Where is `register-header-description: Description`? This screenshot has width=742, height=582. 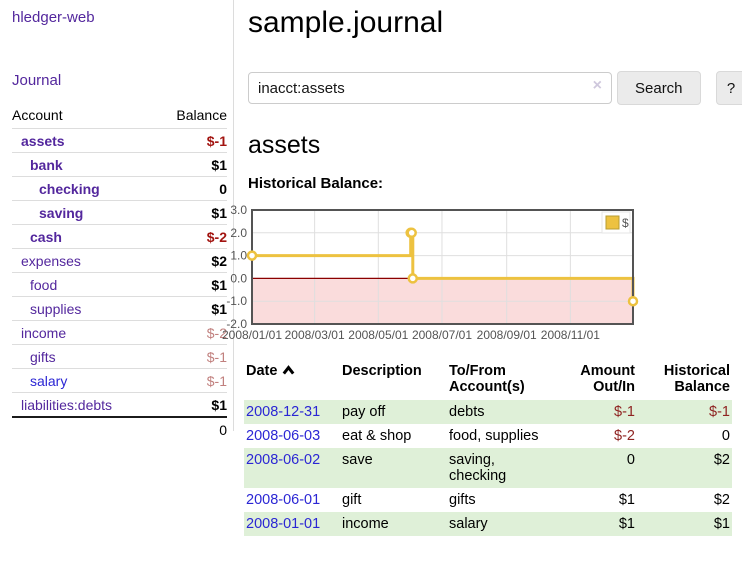
register-header-description: Description is located at coordinates (382, 371).